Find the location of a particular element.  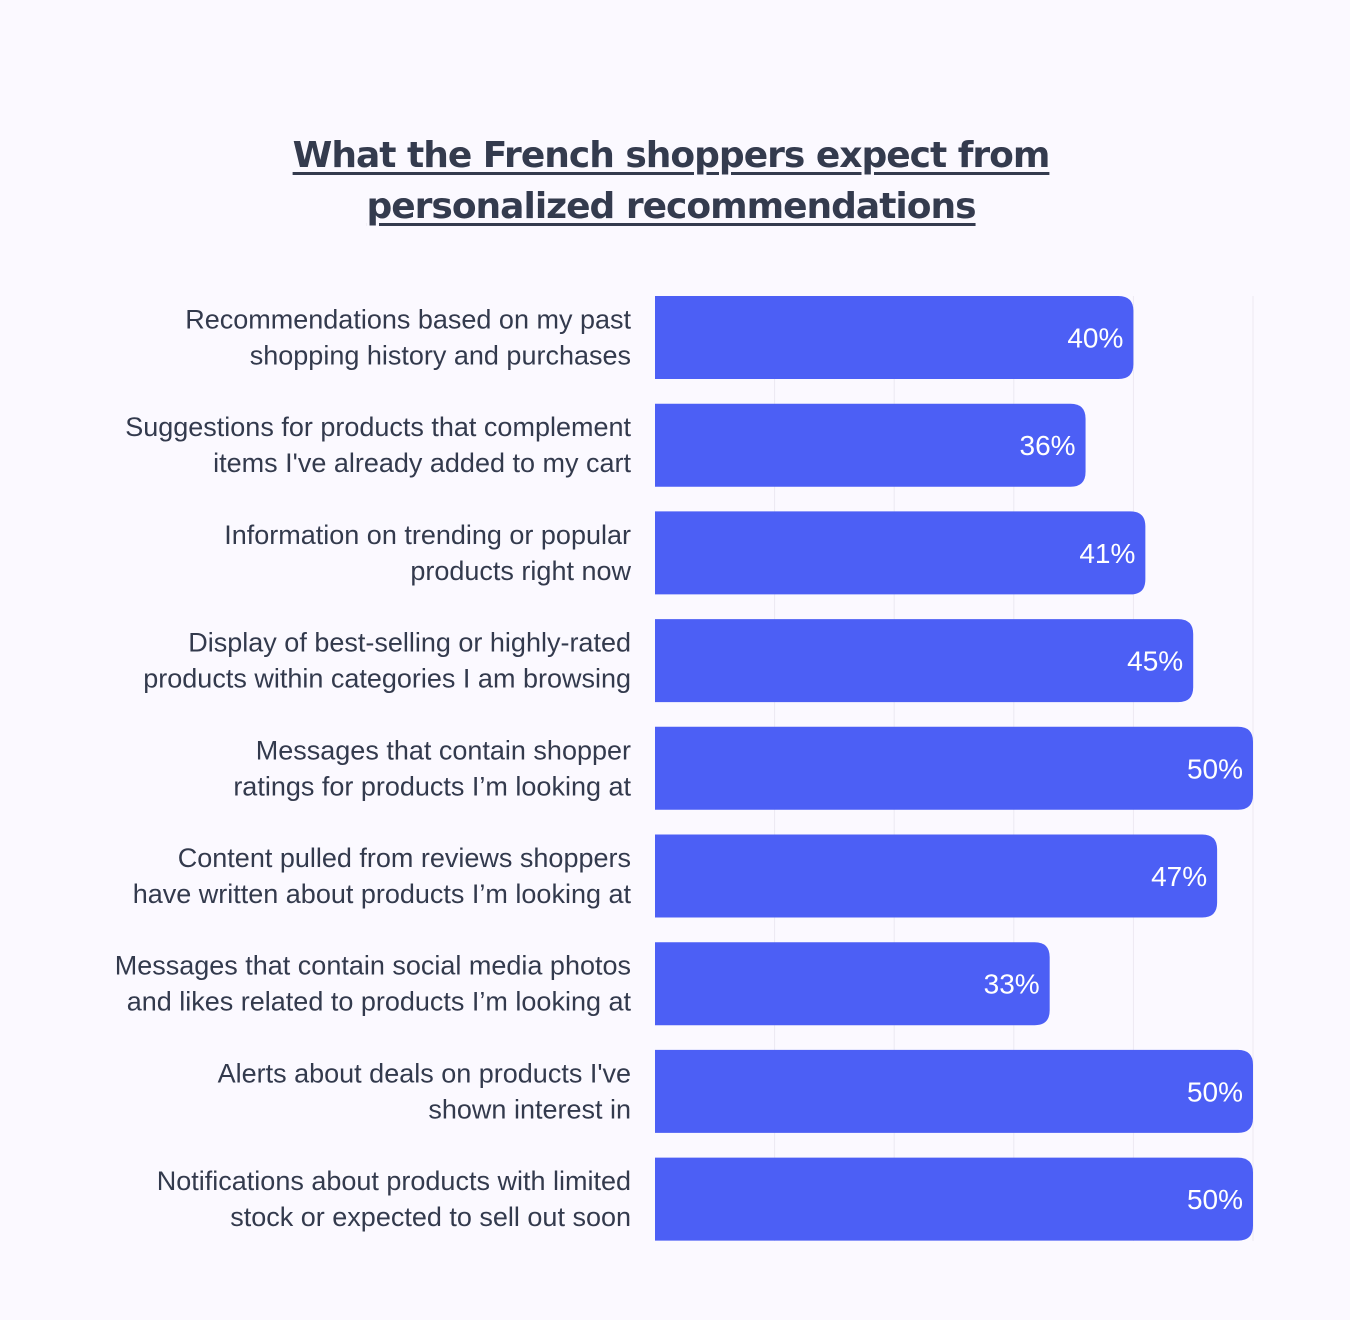

category-label-line: Suggestions for products that complement is located at coordinates (378, 427).